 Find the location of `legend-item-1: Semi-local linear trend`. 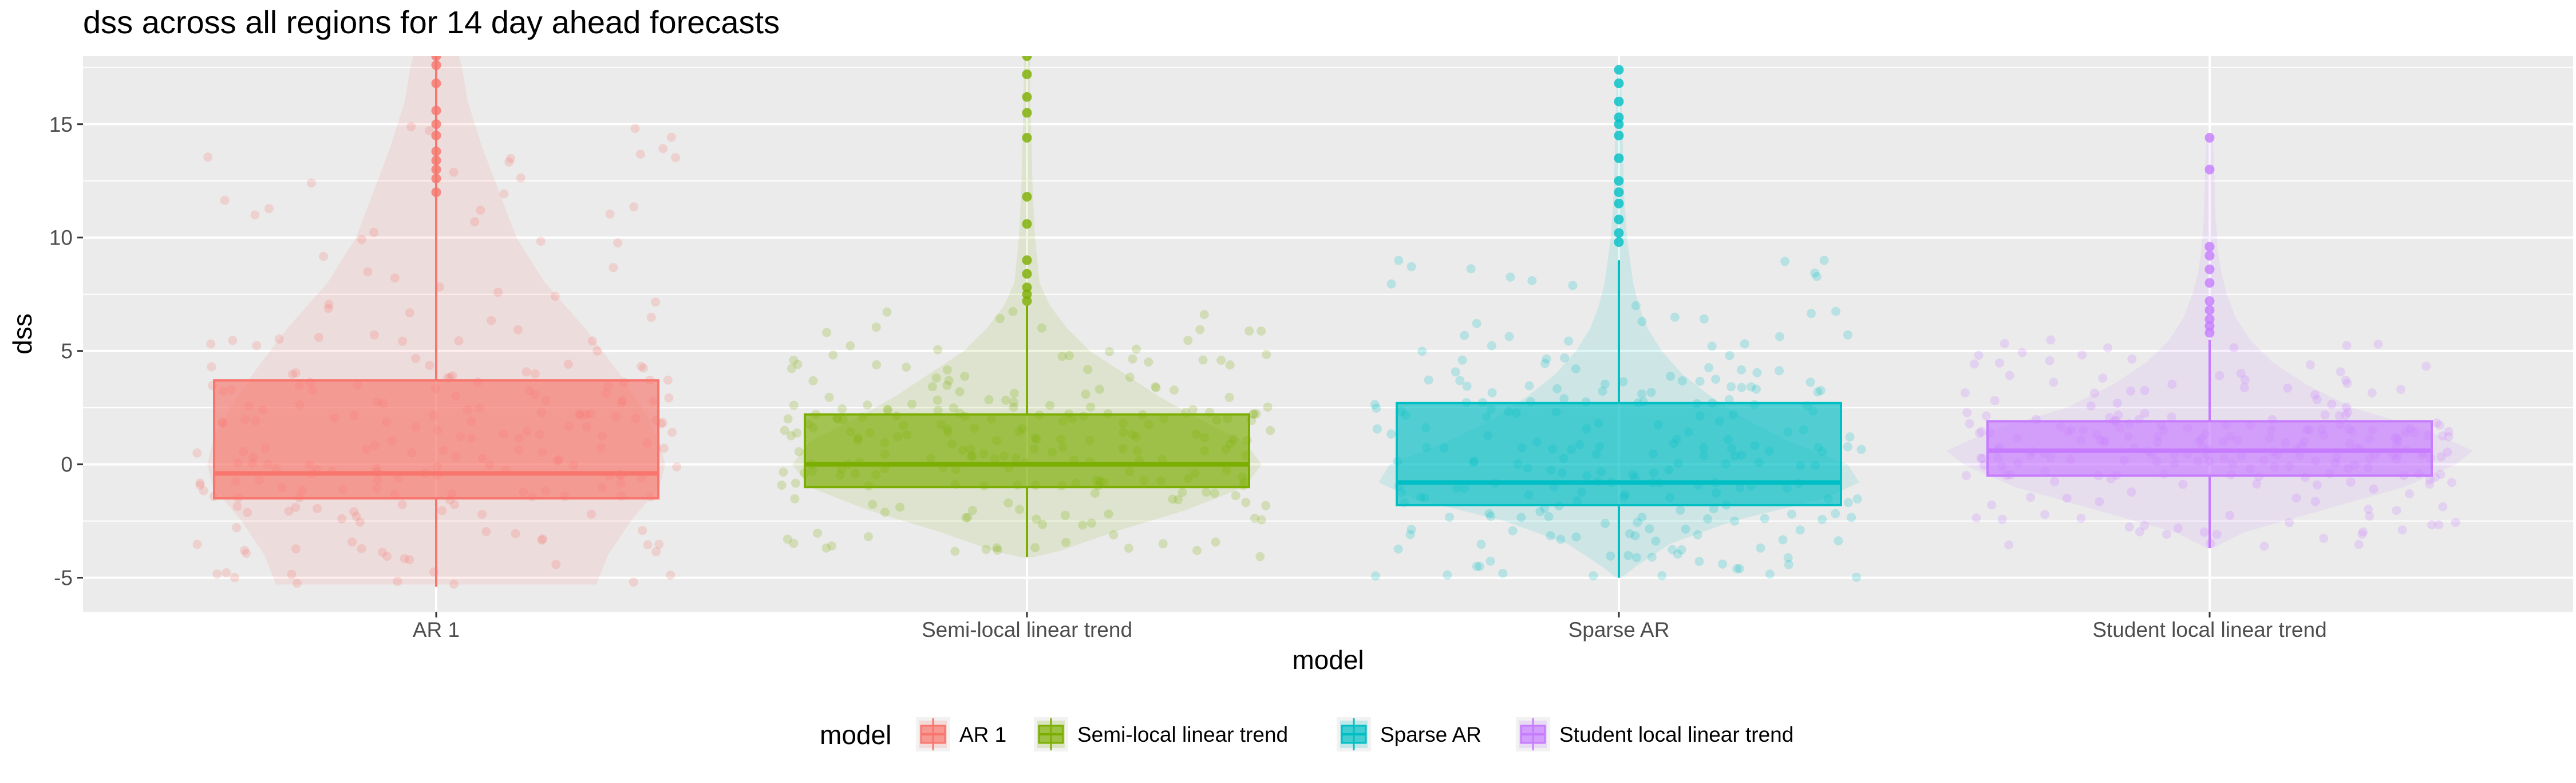

legend-item-1: Semi-local linear trend is located at coordinates (1161, 734).